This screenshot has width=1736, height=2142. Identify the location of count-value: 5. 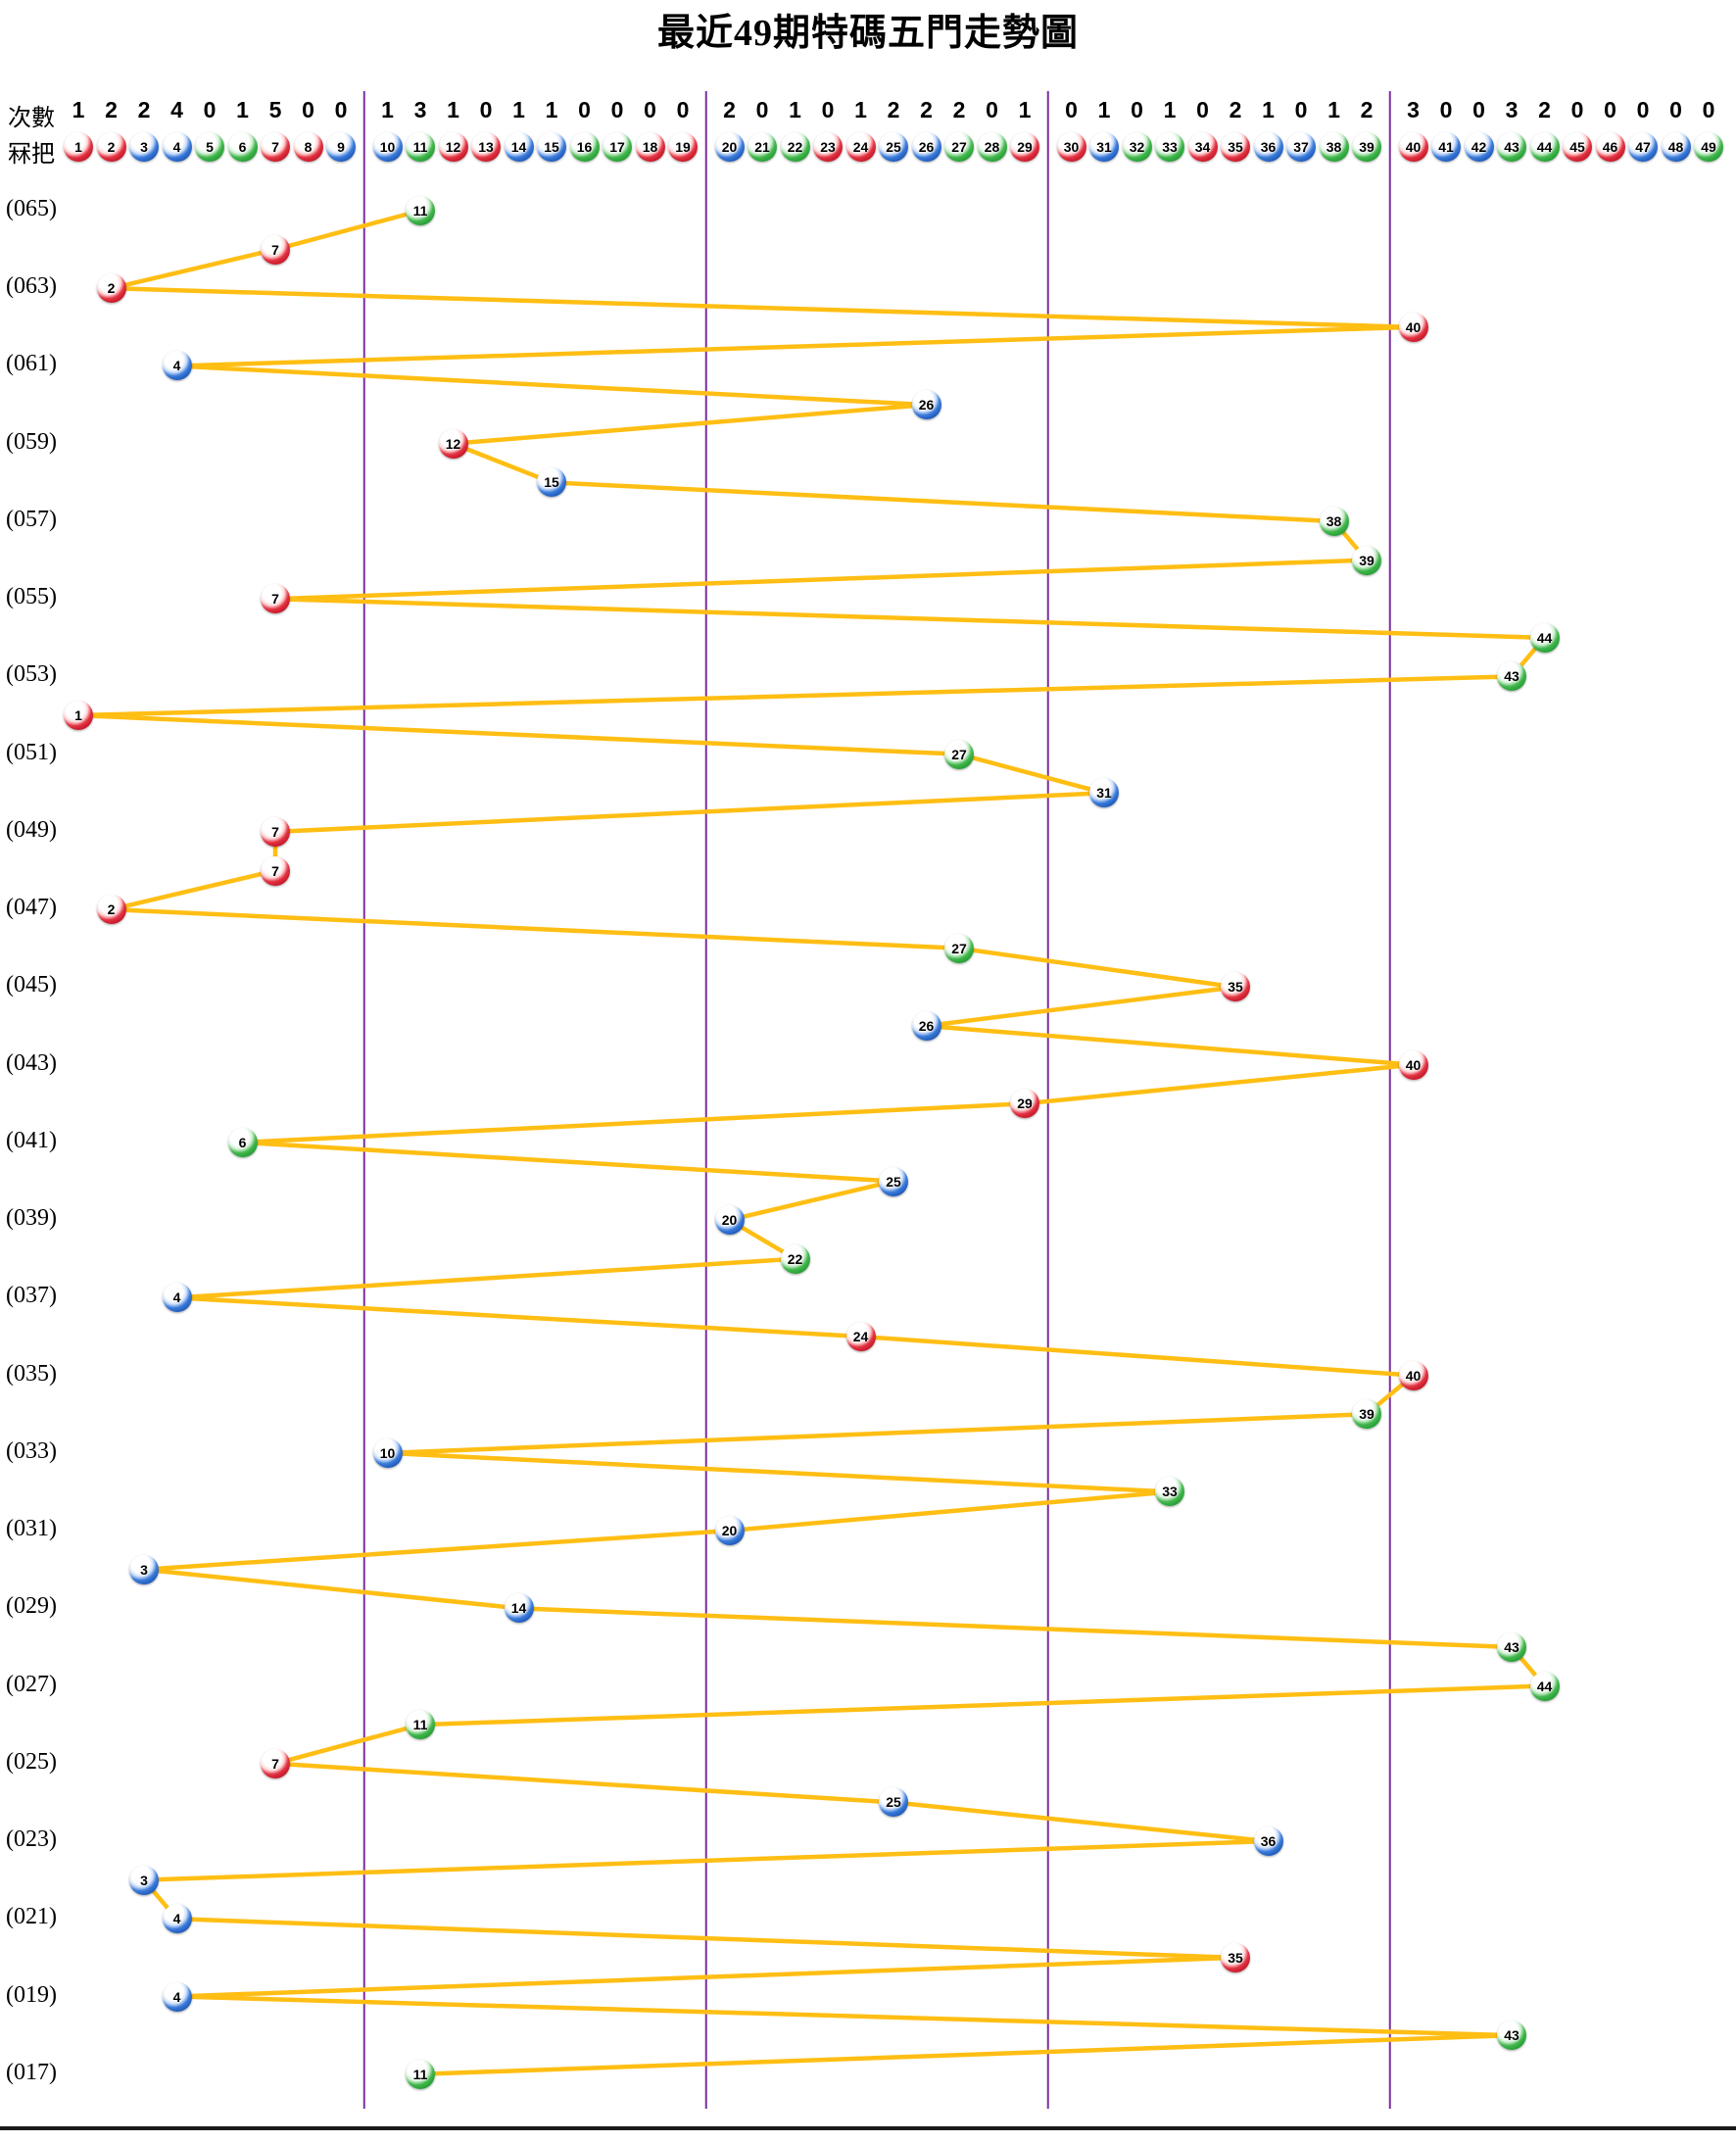
(275, 109).